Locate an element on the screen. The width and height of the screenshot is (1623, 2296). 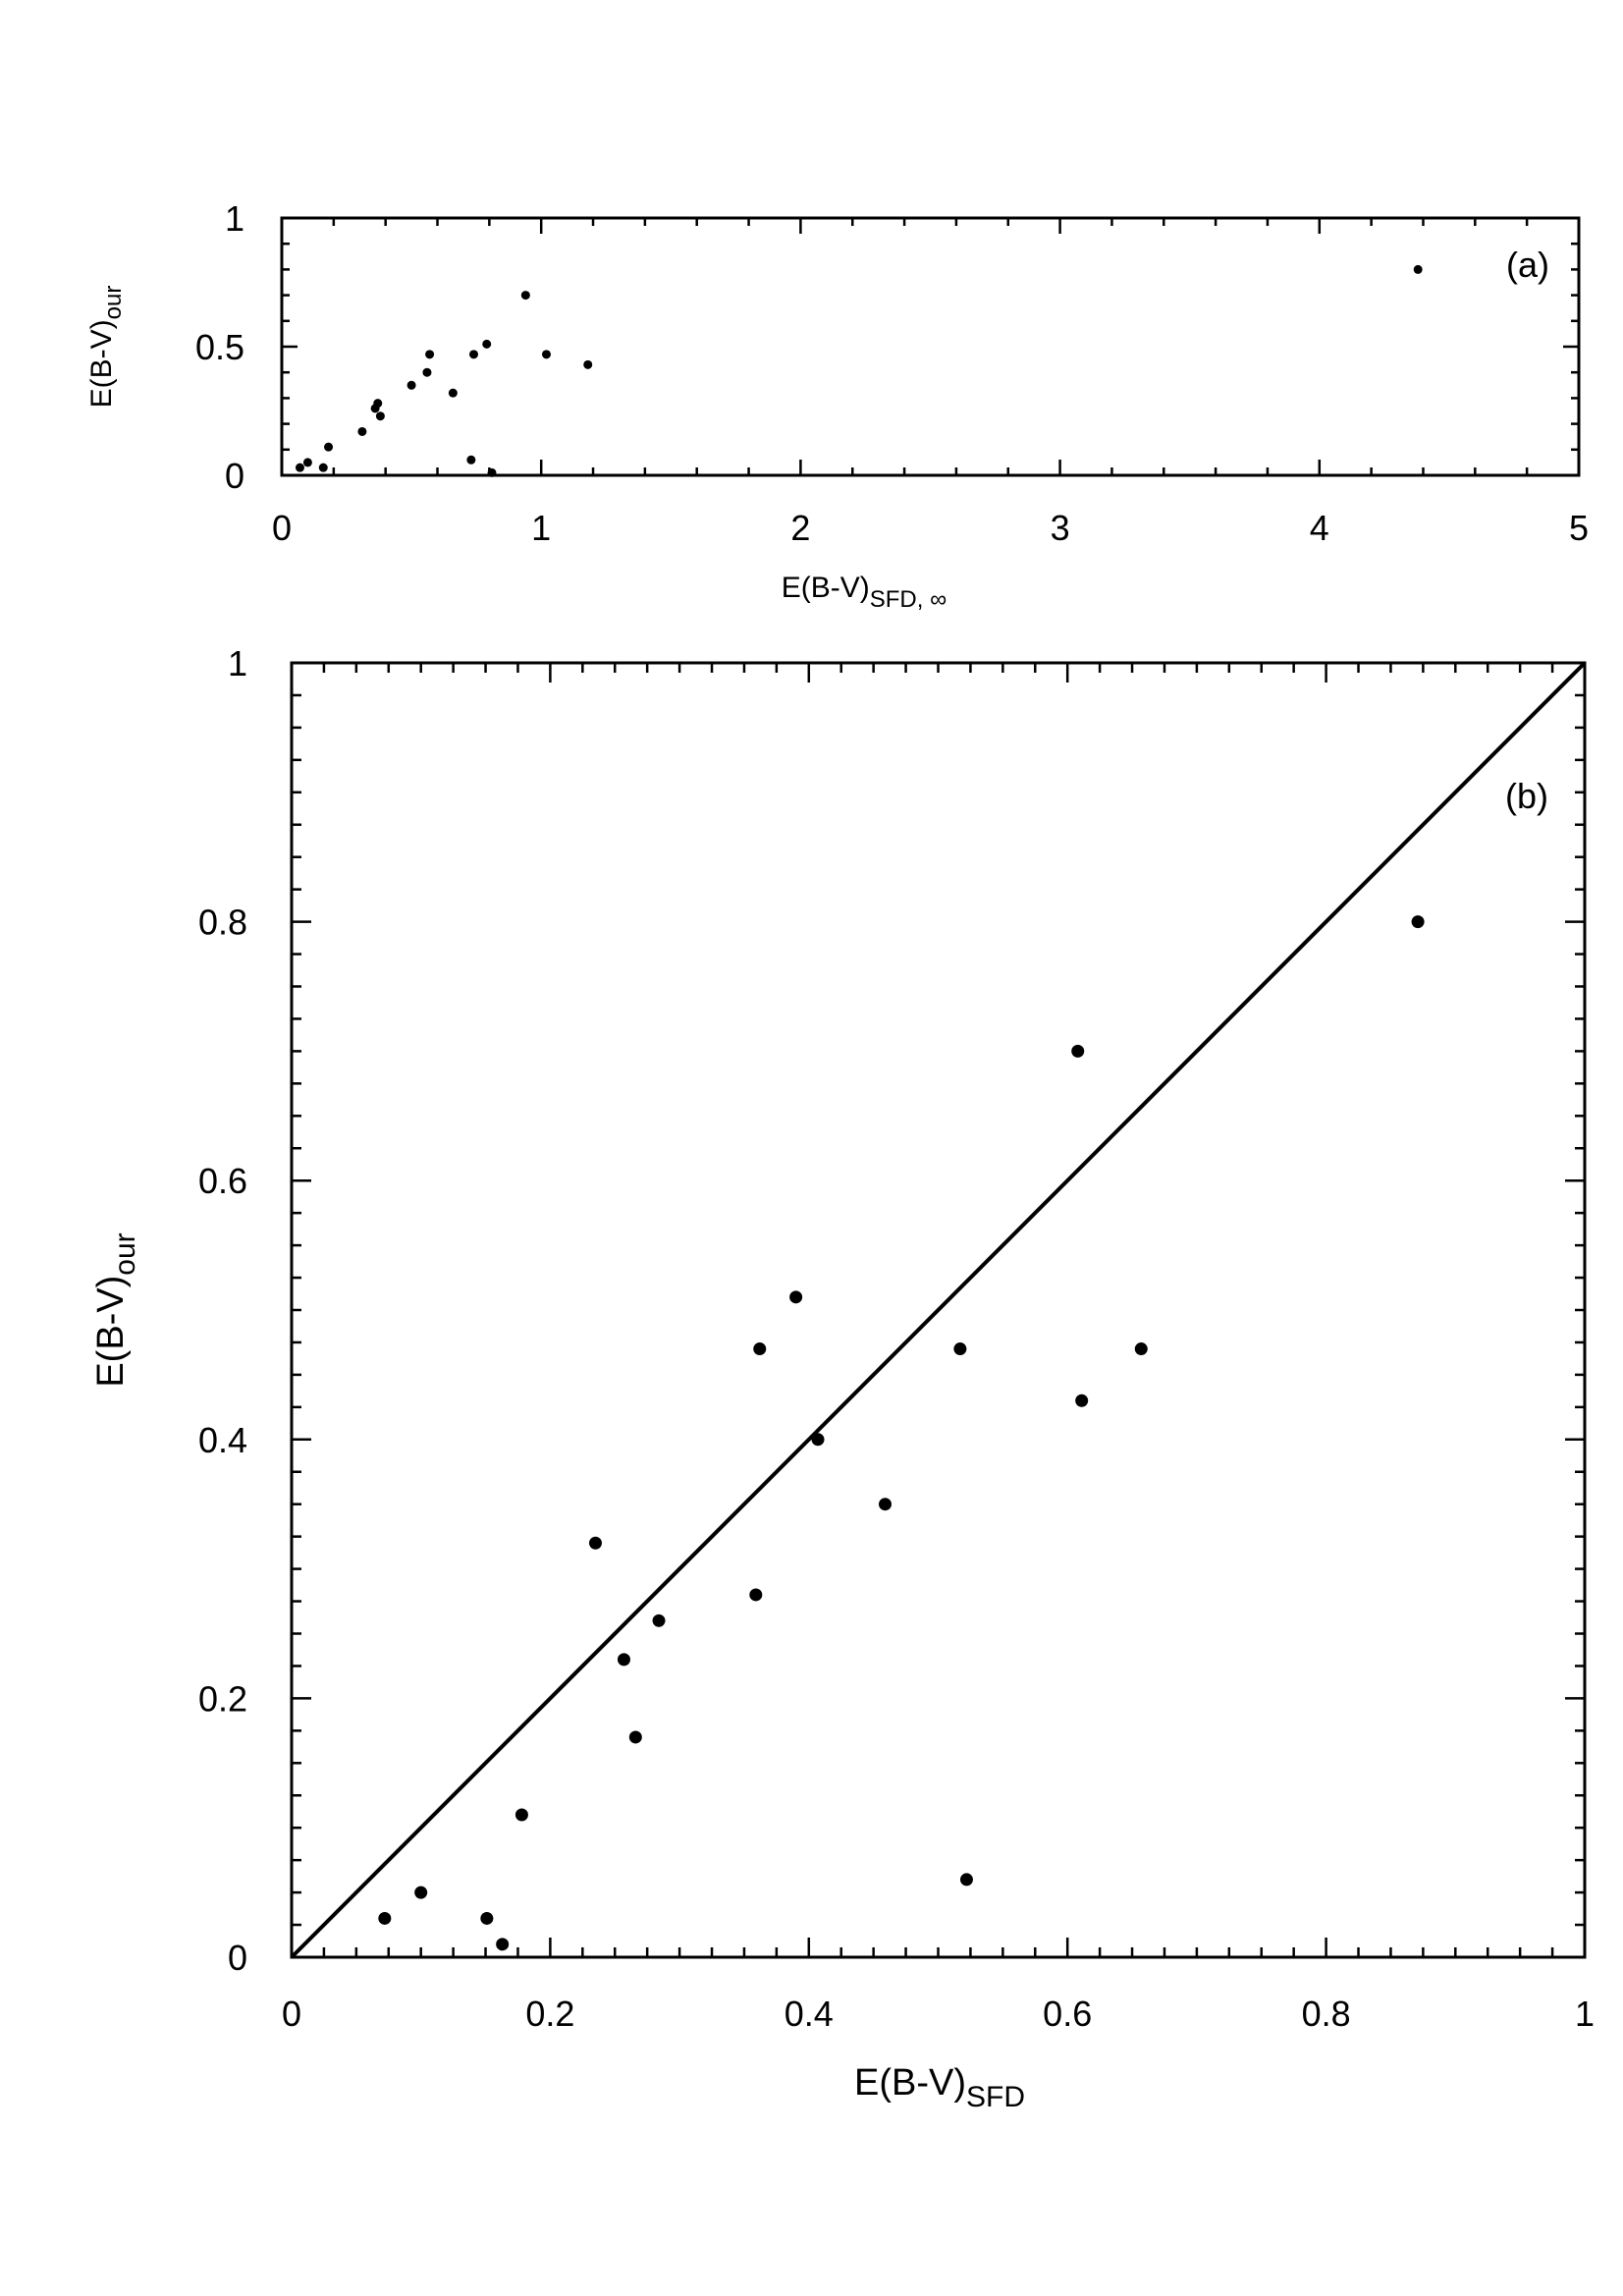
x-tick-label: 2 is located at coordinates (800, 528).